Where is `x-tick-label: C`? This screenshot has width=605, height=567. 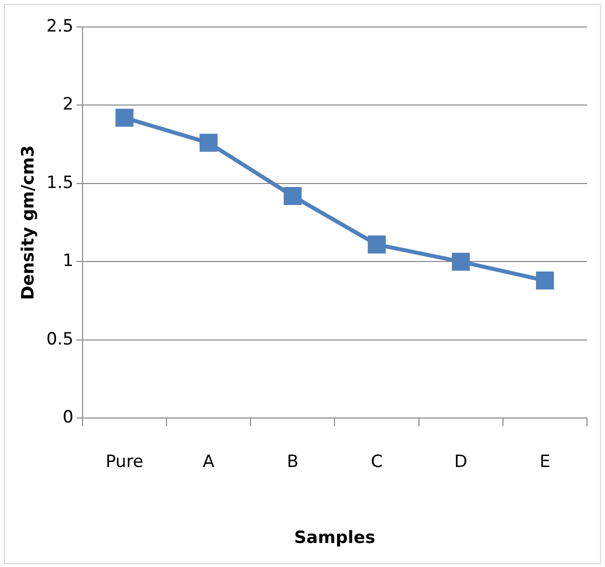 x-tick-label: C is located at coordinates (376, 462).